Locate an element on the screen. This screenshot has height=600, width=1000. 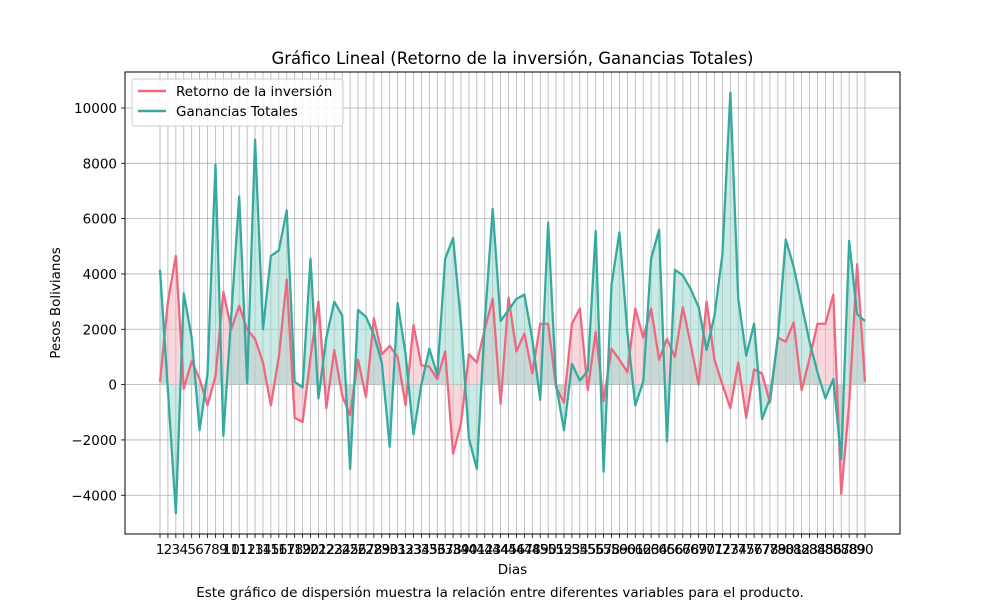
x-tick-label: 71 is located at coordinates (714, 550).